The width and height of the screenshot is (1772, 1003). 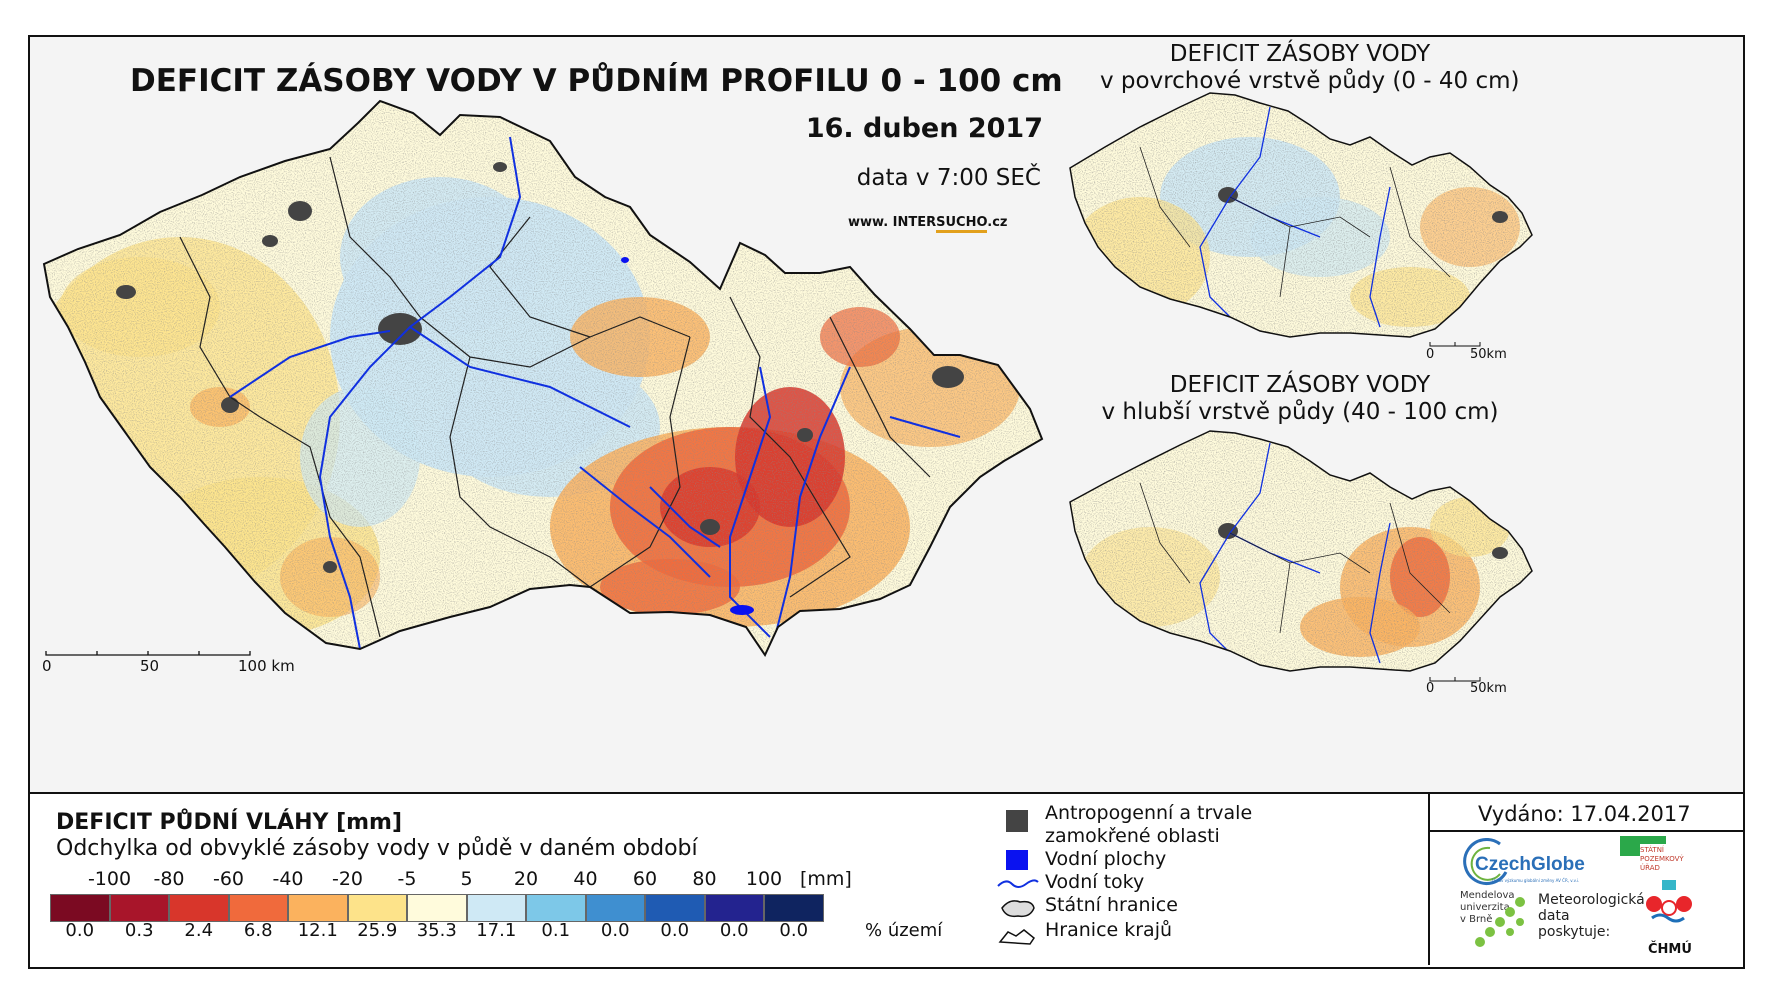 What do you see at coordinates (1650, 868) in the screenshot?
I see `spu-line3: ÚŘAD` at bounding box center [1650, 868].